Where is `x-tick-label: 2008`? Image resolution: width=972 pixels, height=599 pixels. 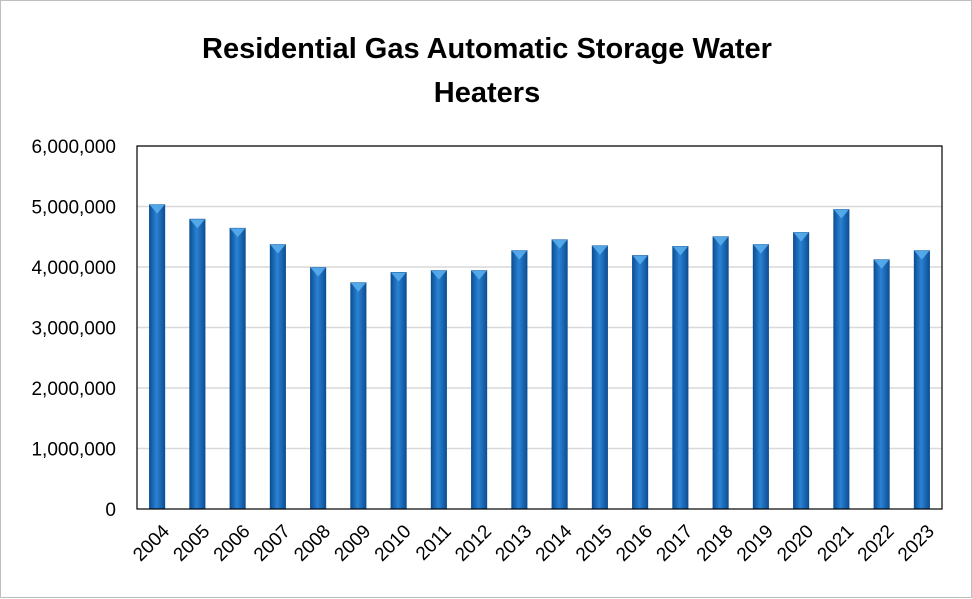
x-tick-label: 2008 is located at coordinates (312, 543).